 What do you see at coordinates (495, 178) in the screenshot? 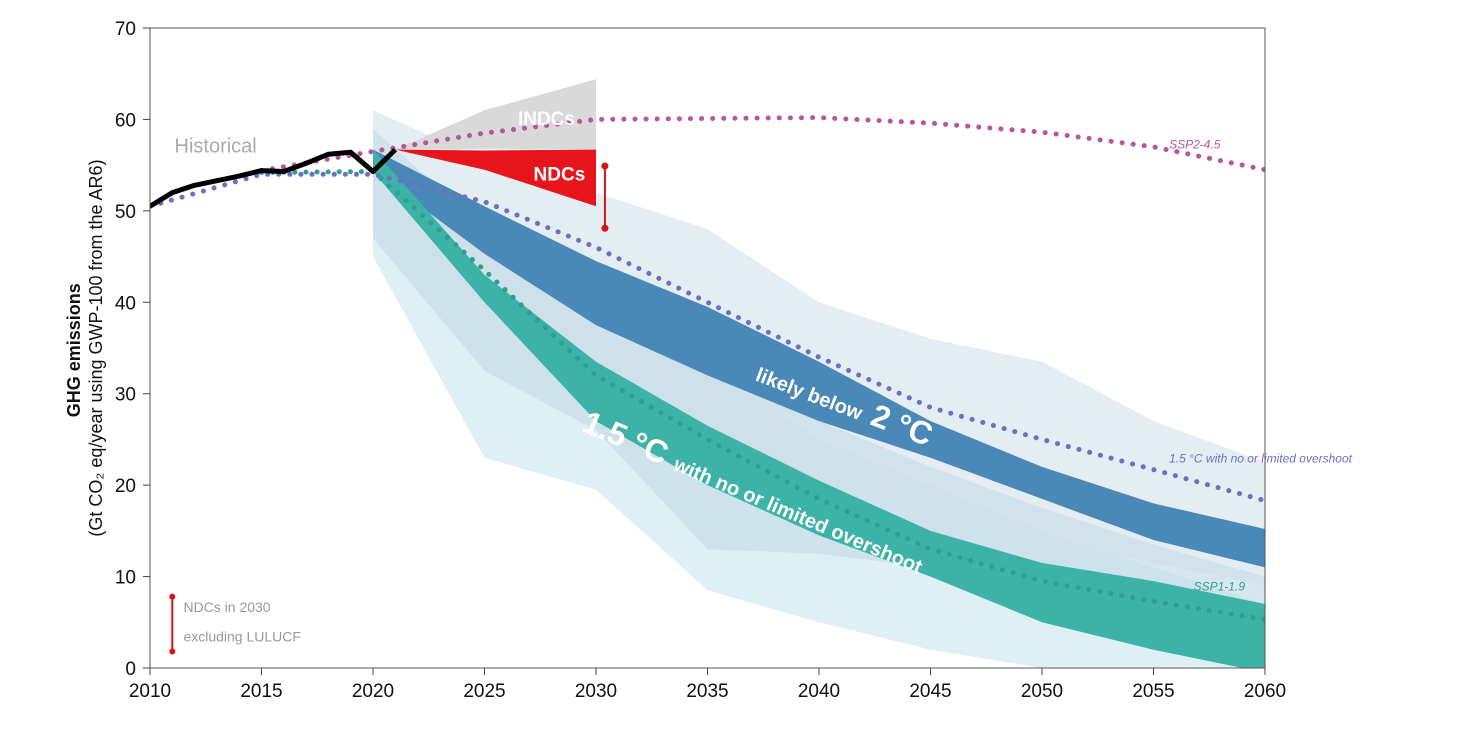
I see `ndcs-area` at bounding box center [495, 178].